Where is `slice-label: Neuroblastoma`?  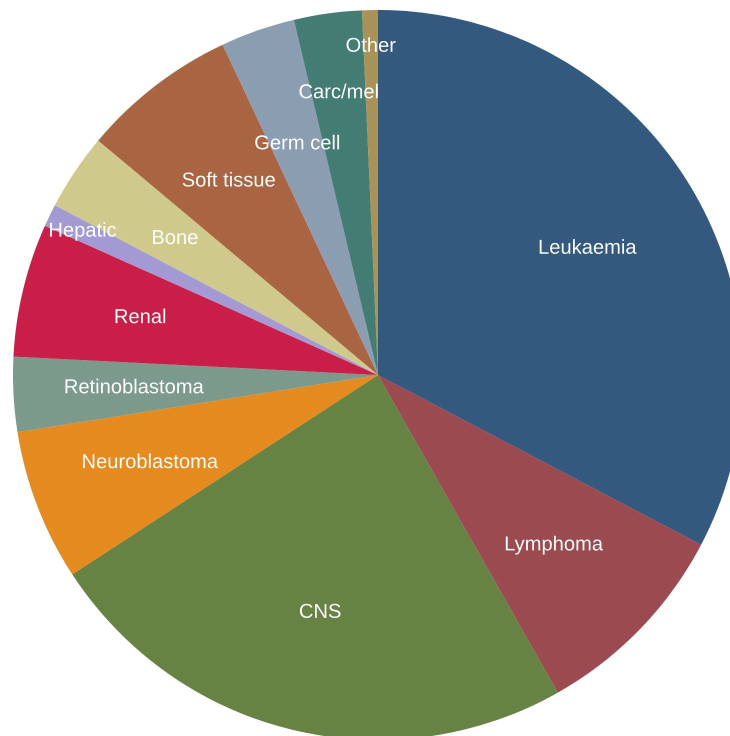 slice-label: Neuroblastoma is located at coordinates (150, 460).